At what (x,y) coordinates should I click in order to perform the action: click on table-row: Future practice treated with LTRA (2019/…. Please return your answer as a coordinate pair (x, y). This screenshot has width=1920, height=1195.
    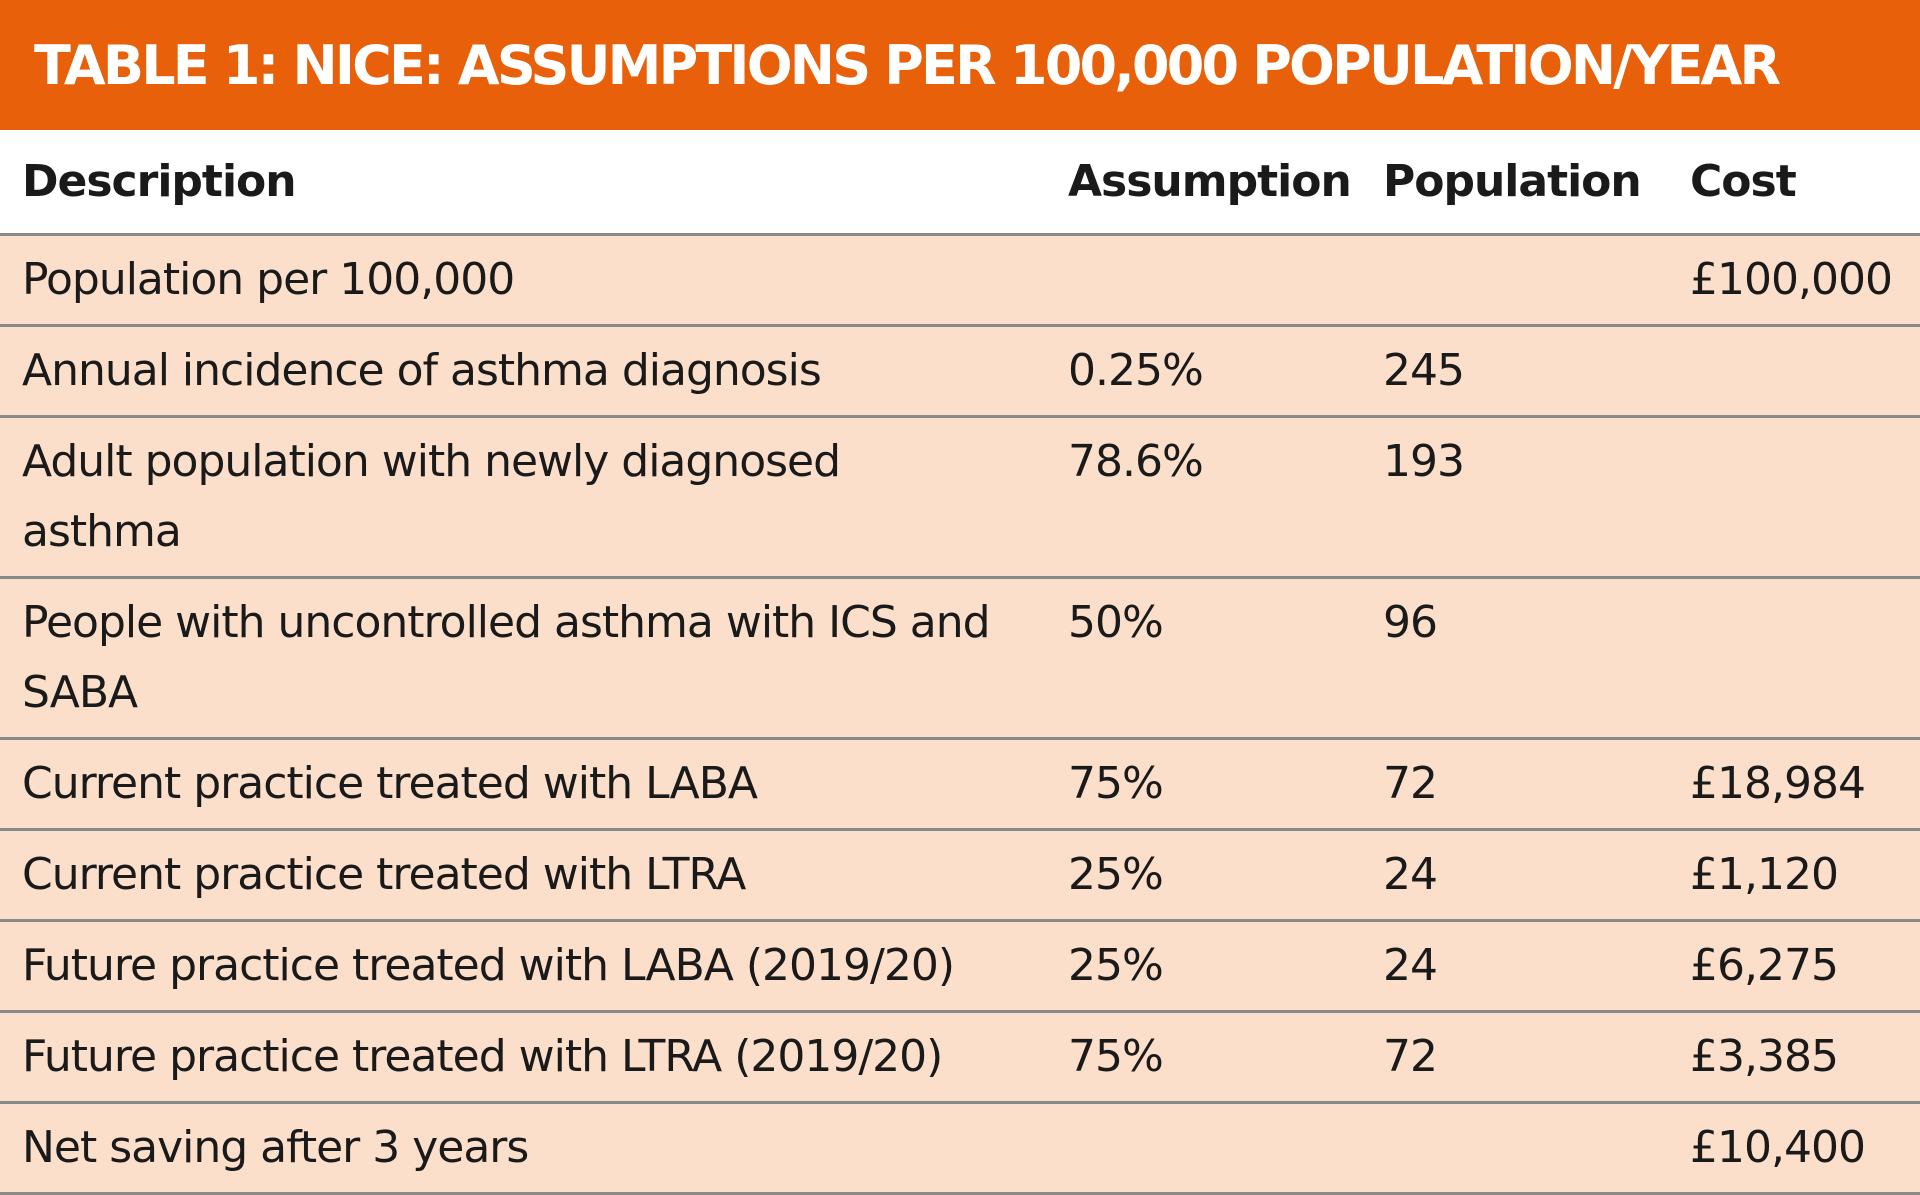
    Looking at the image, I should click on (960, 1057).